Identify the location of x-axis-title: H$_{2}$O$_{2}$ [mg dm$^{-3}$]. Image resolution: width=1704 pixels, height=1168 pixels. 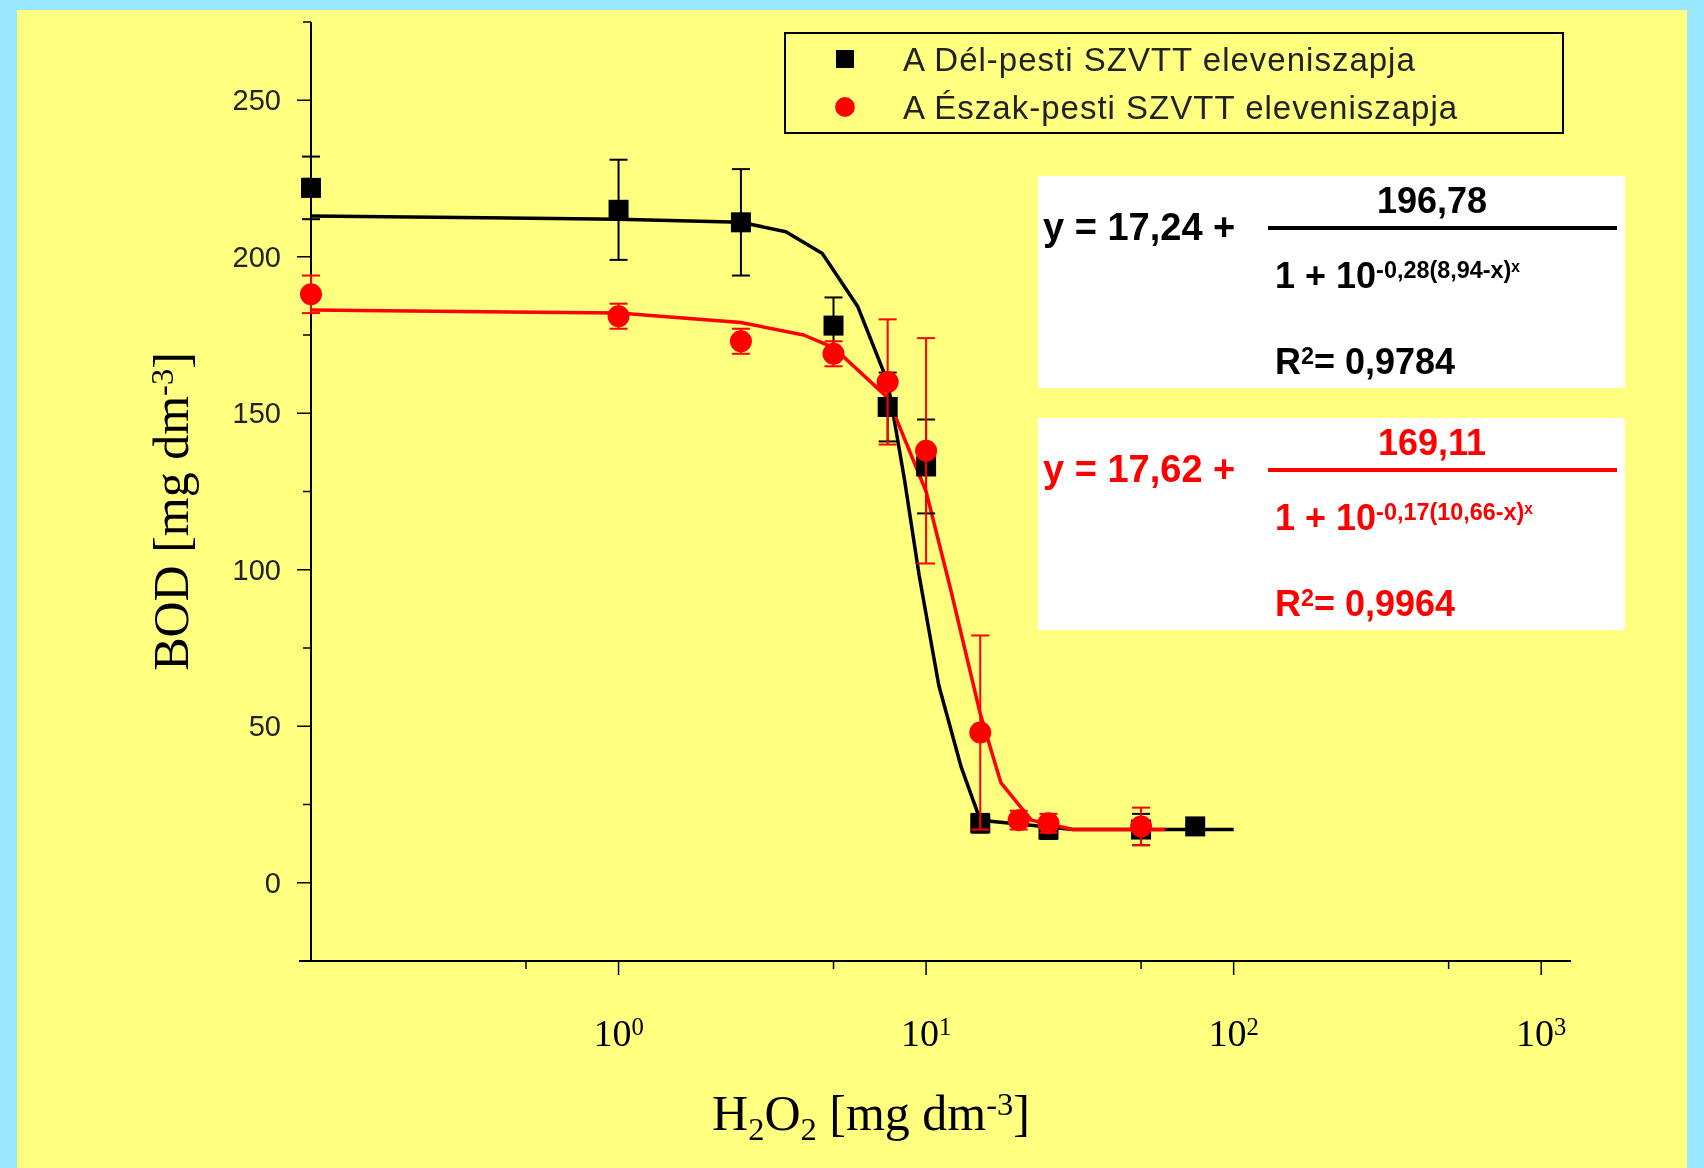
(871, 1116).